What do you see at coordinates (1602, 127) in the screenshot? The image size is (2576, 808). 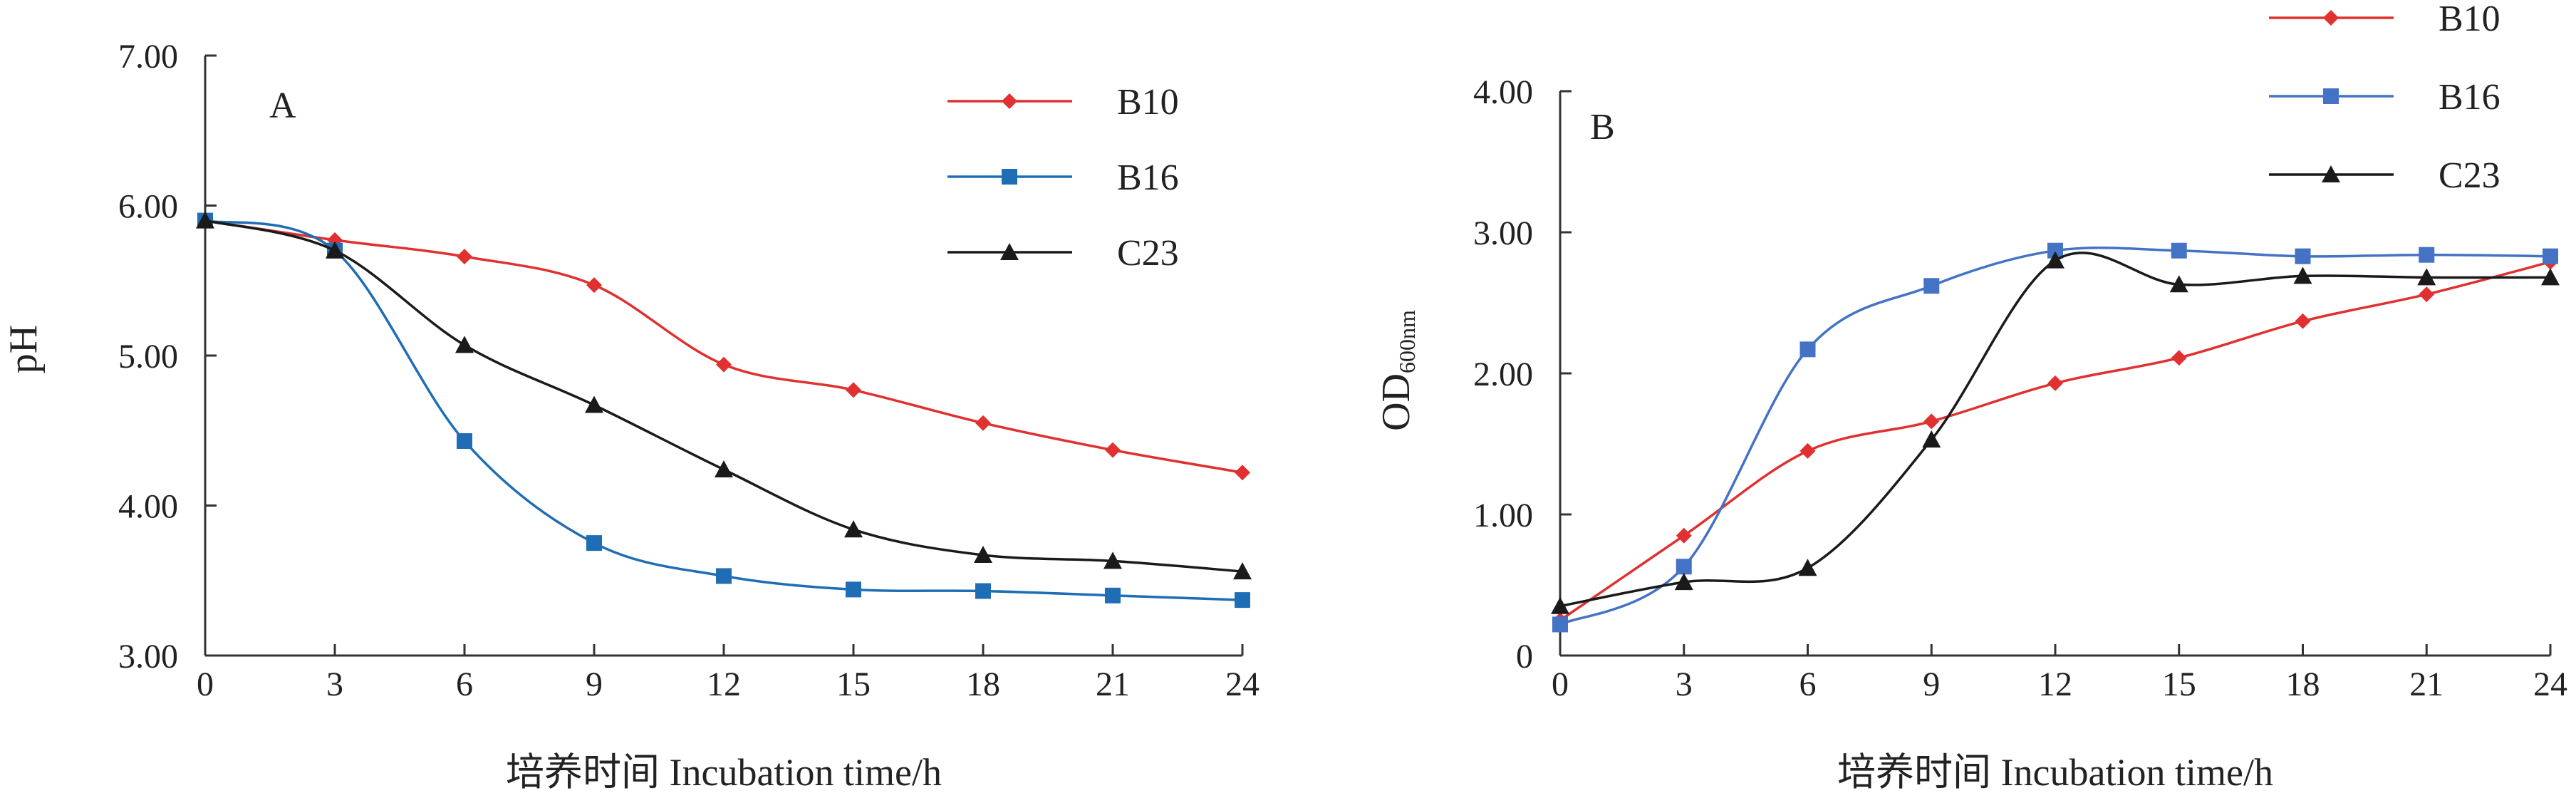 I see `panel-label: B` at bounding box center [1602, 127].